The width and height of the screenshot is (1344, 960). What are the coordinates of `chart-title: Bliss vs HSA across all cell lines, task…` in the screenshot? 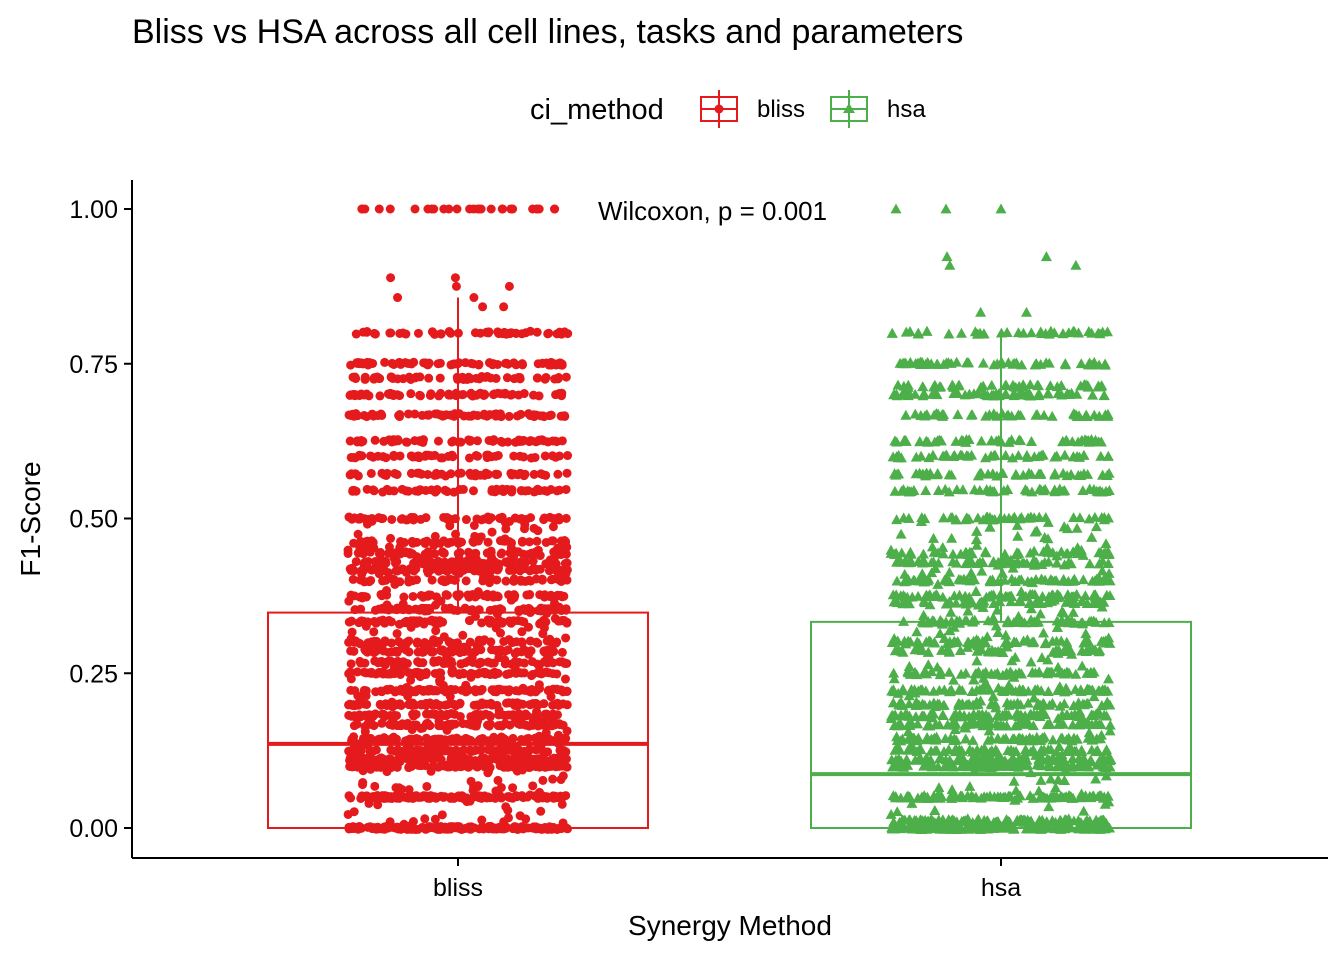 It's located at (547, 32).